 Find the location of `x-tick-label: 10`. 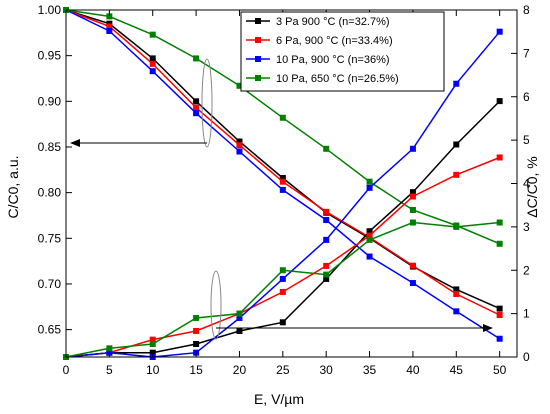

x-tick-label: 10 is located at coordinates (153, 370).